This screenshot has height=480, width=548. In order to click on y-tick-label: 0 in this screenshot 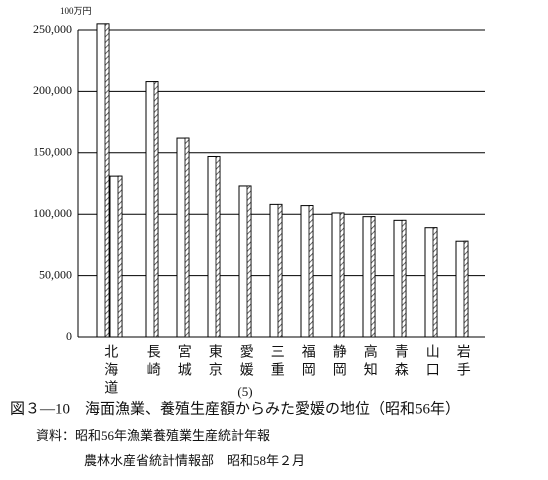, I will do `click(69, 336)`.